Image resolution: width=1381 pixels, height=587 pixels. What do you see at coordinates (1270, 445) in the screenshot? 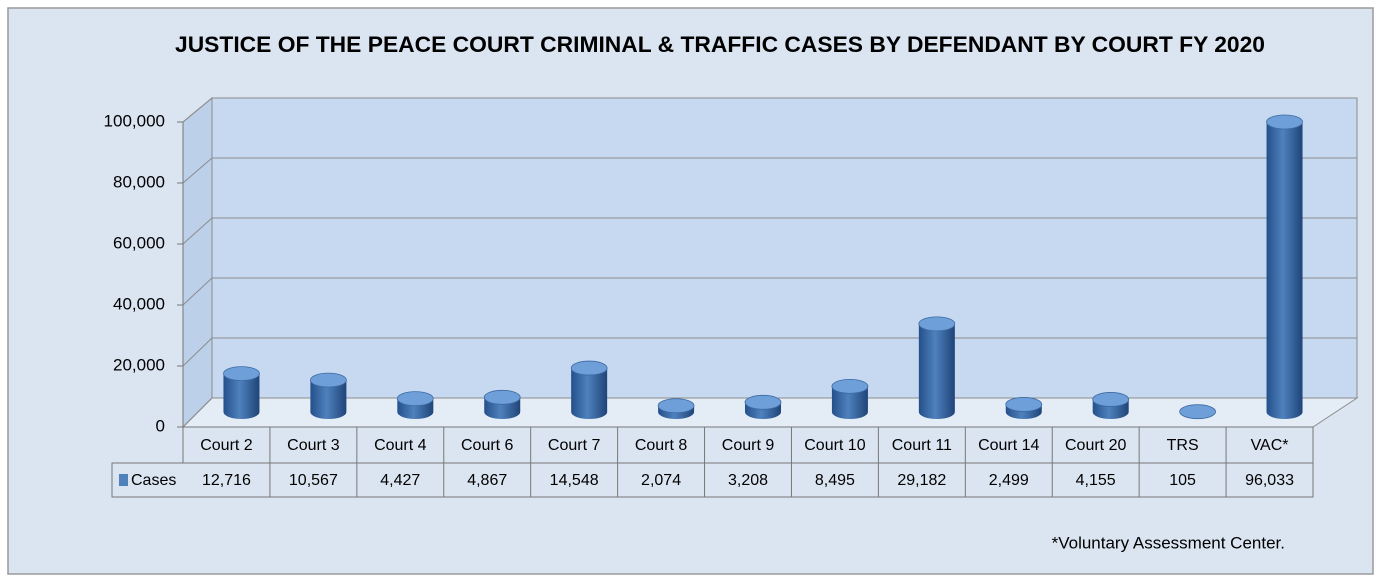
I see `x-tick-label: VAC*` at bounding box center [1270, 445].